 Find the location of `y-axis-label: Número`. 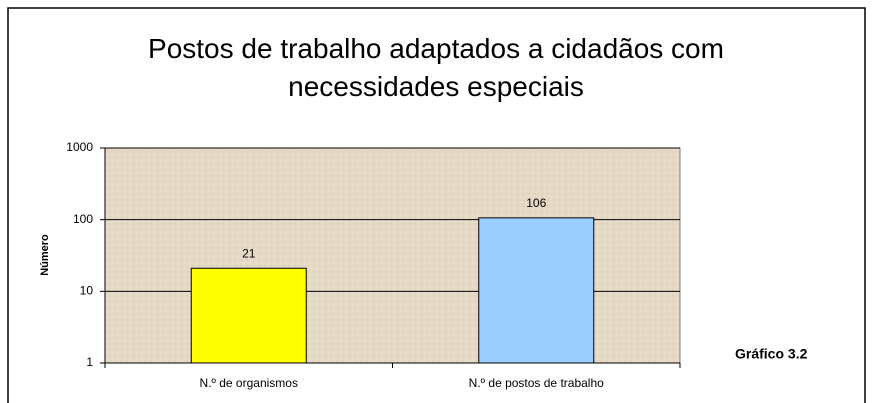

y-axis-label: Número is located at coordinates (45, 255).